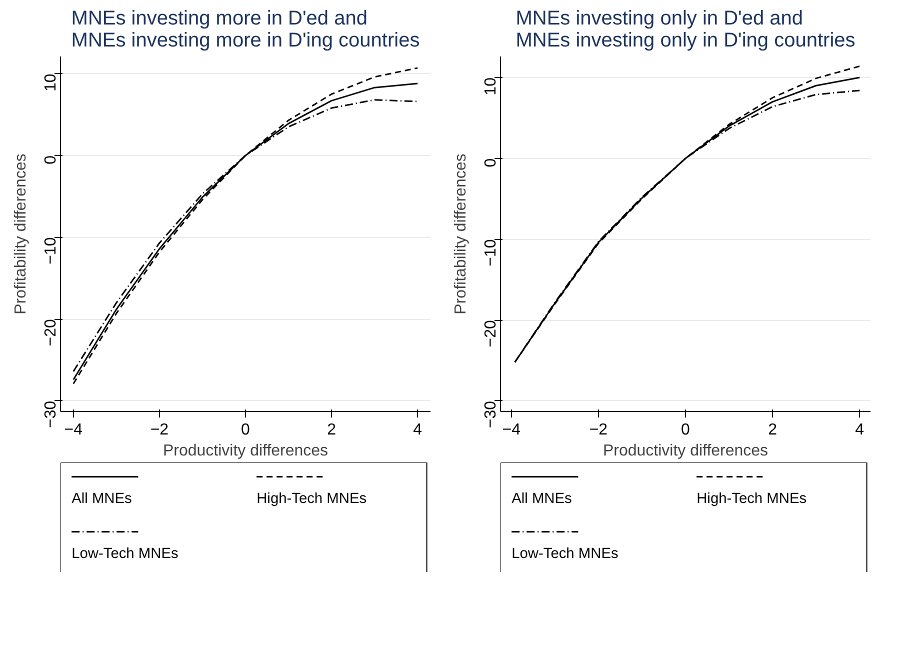 The height and width of the screenshot is (670, 922). Describe the element at coordinates (245, 30) in the screenshot. I see `chart-title: MNEs investing more in D'ed and MNEs investing more in D'ing countries` at that location.